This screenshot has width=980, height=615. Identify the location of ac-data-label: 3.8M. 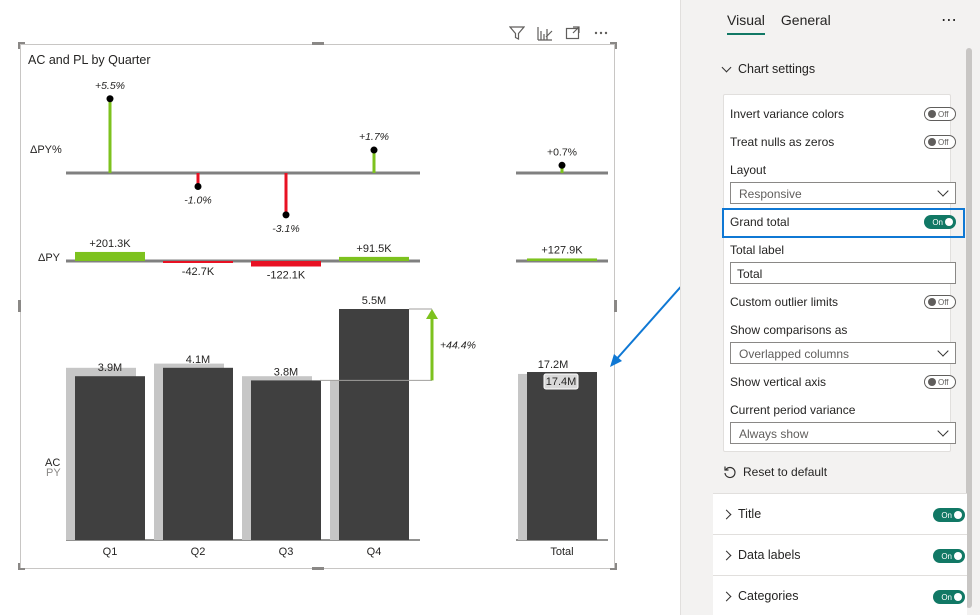
(286, 372).